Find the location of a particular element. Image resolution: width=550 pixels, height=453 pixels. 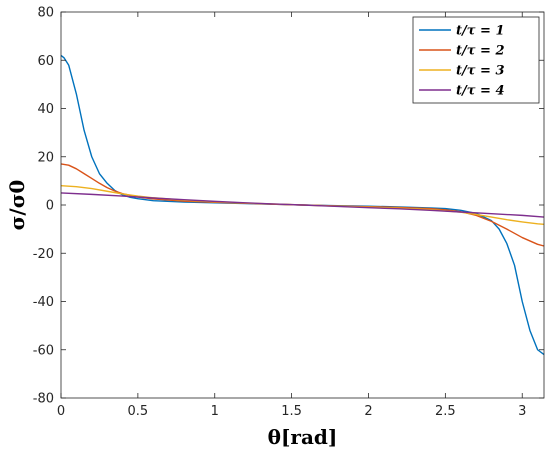

legend-box is located at coordinates (476, 60).